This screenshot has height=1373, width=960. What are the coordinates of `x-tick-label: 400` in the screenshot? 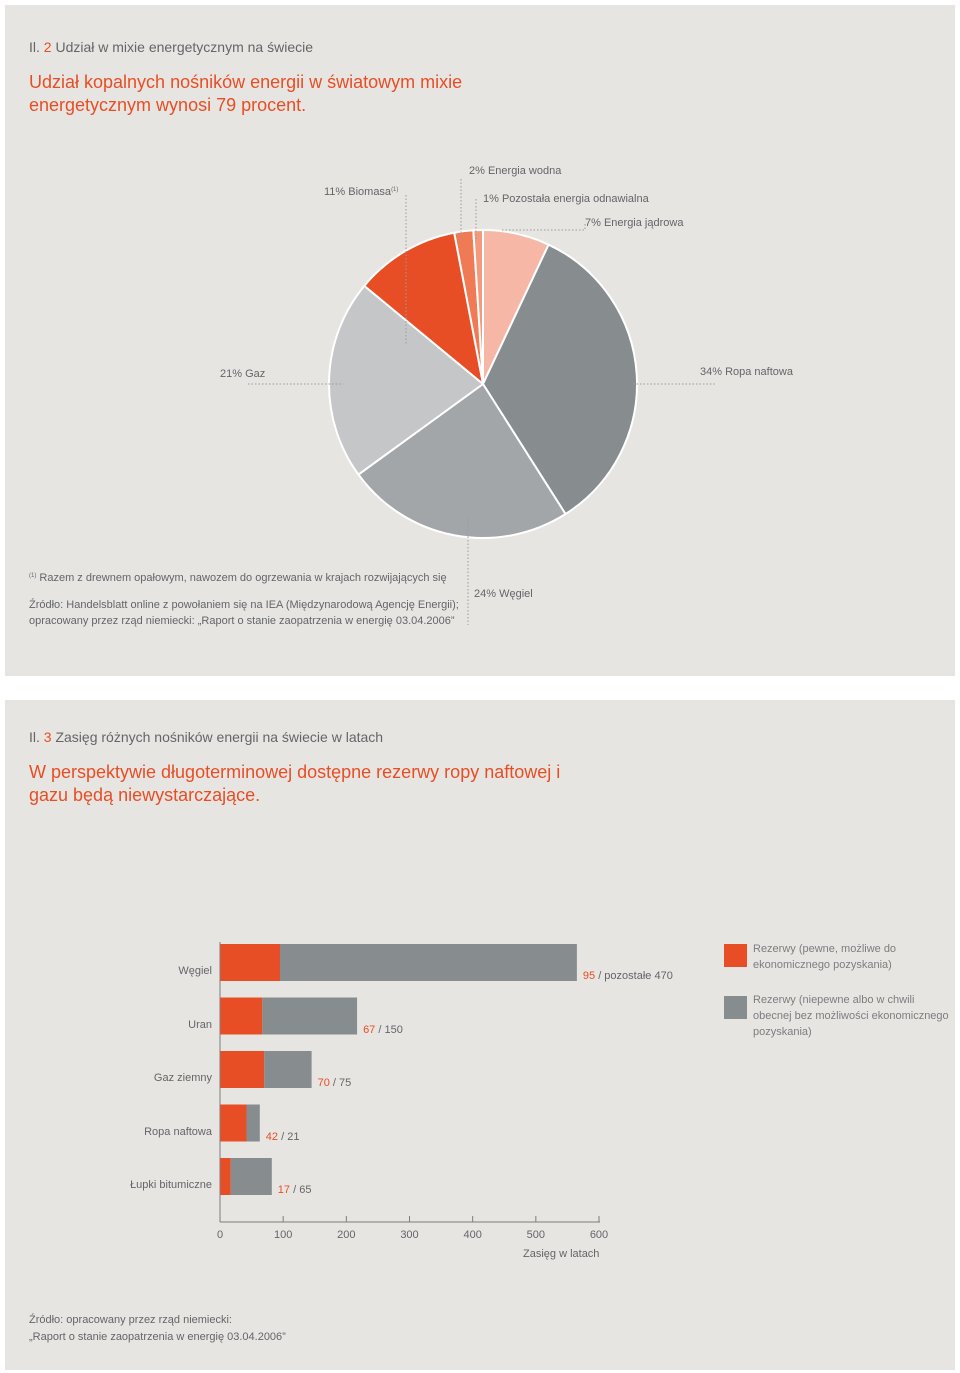 It's located at (472, 1235).